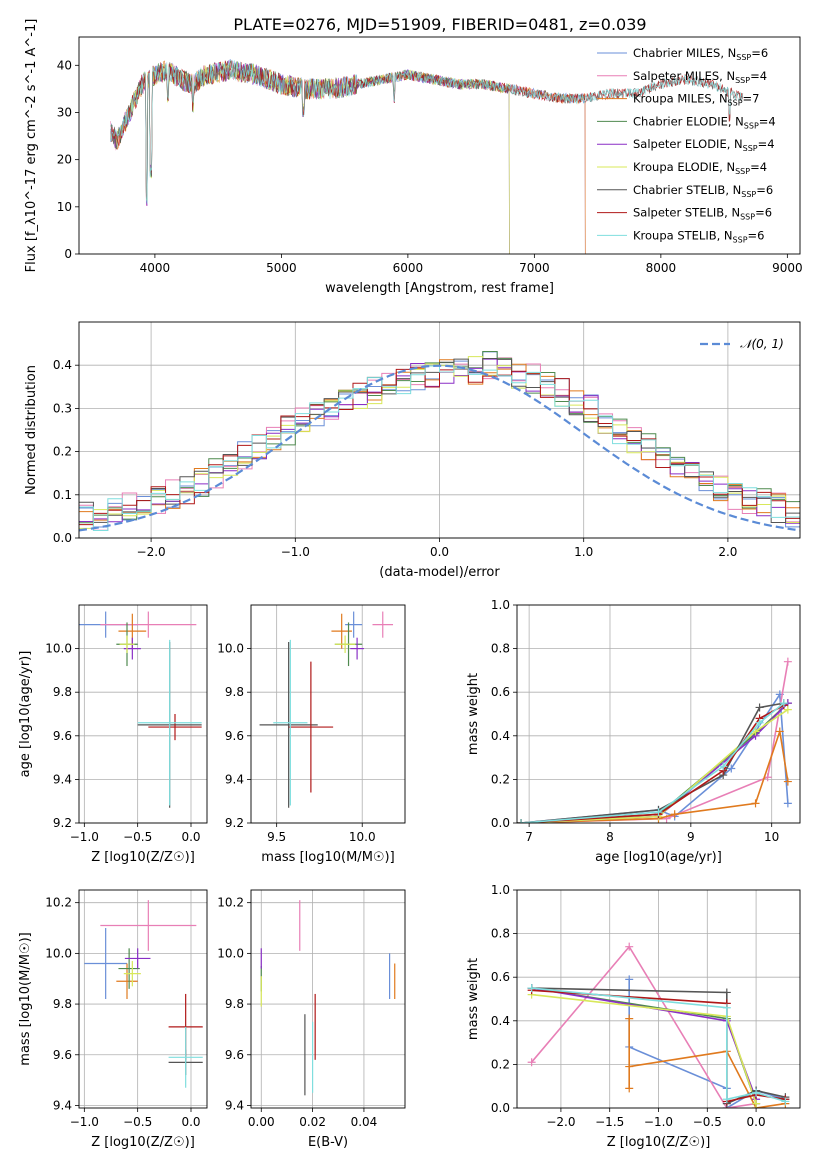 This screenshot has width=819, height=1170. I want to click on y-tick-label: 10.2, so click(230, 903).